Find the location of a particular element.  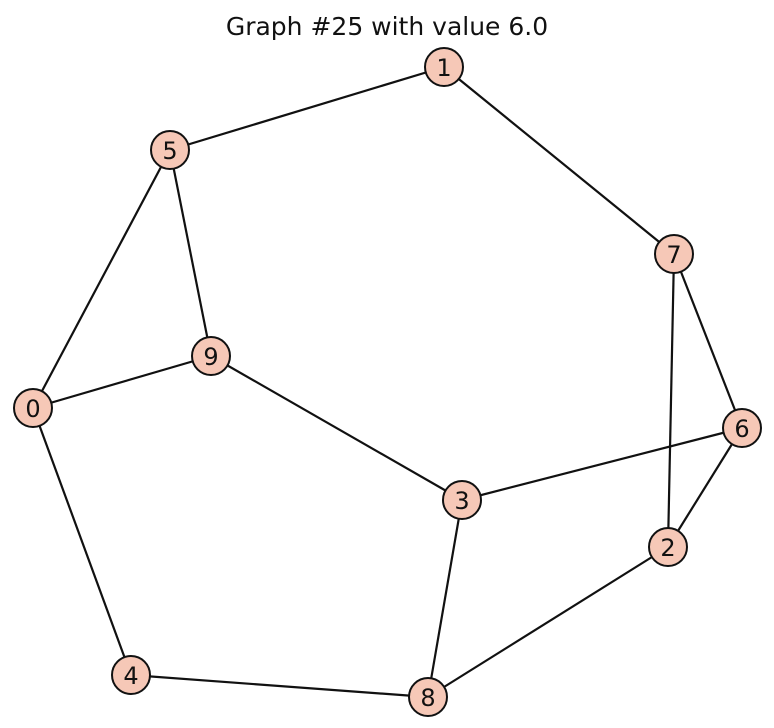

node-4: 4 is located at coordinates (131, 675).